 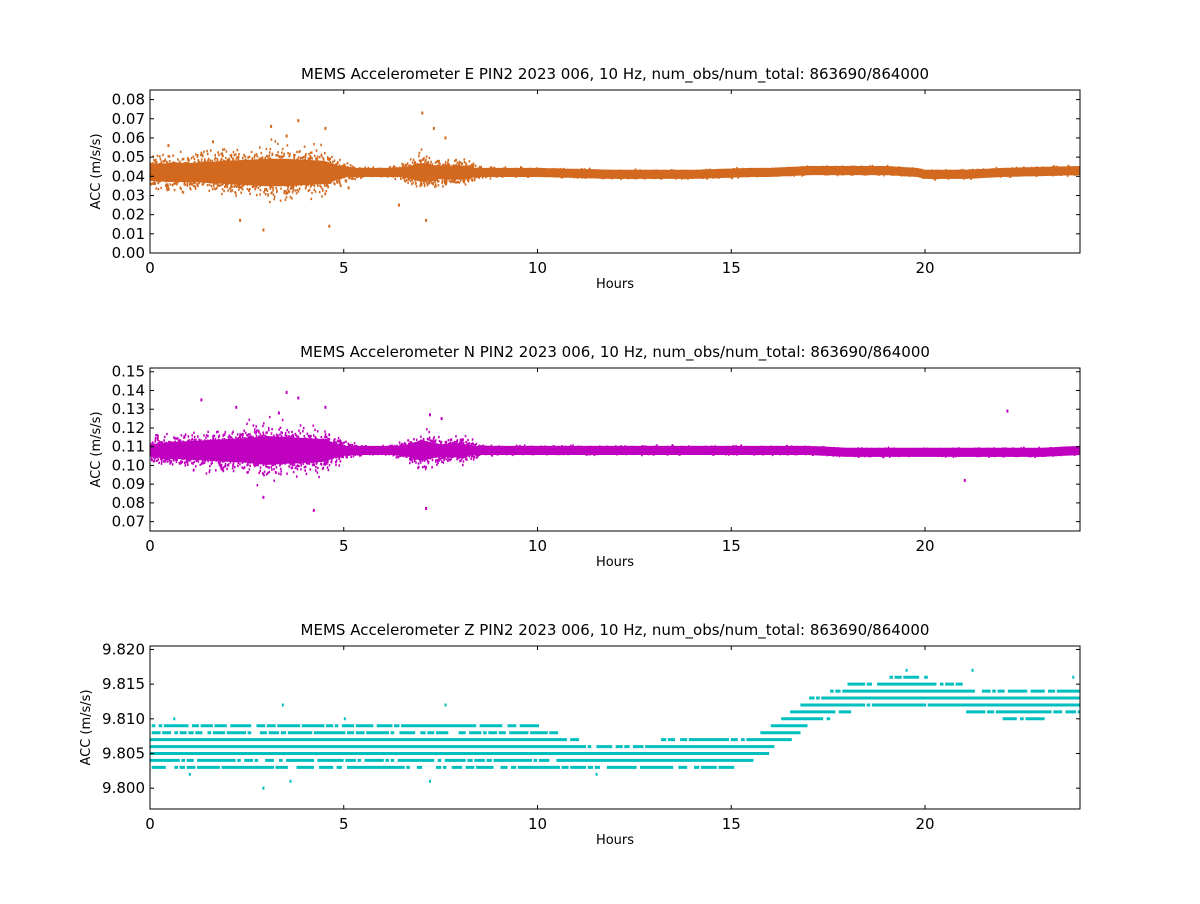 What do you see at coordinates (123, 684) in the screenshot?
I see `y-tick-label: 9.815` at bounding box center [123, 684].